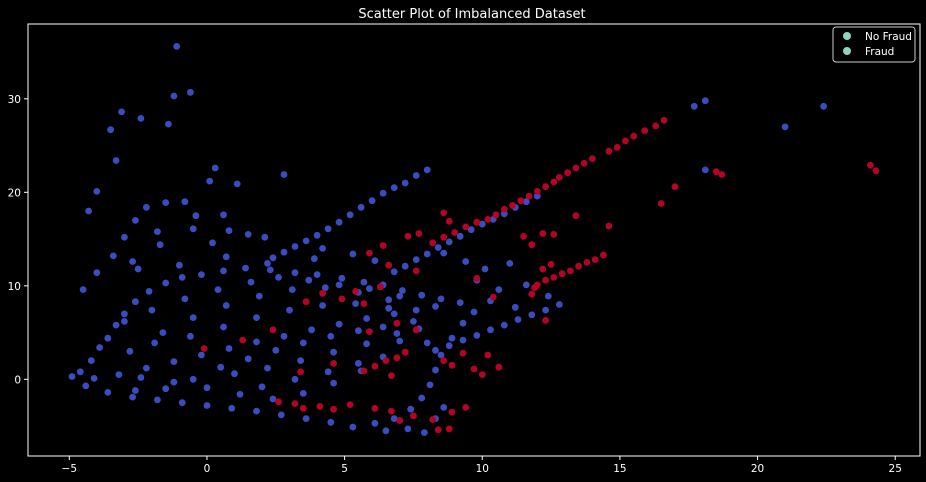 The height and width of the screenshot is (482, 926). Describe the element at coordinates (888, 37) in the screenshot. I see `legend-label-no-fraud: No Fraud` at that location.